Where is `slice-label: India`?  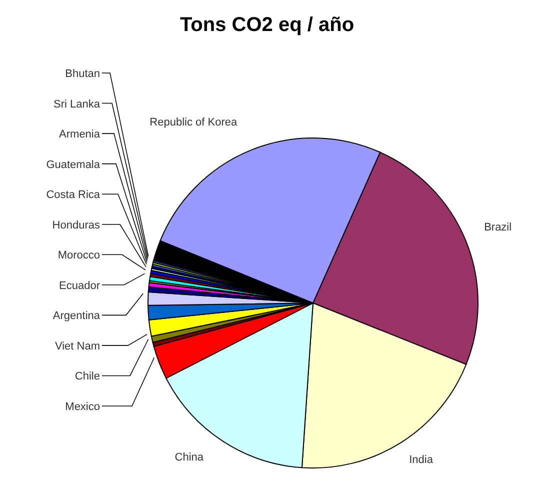 slice-label: India is located at coordinates (421, 460).